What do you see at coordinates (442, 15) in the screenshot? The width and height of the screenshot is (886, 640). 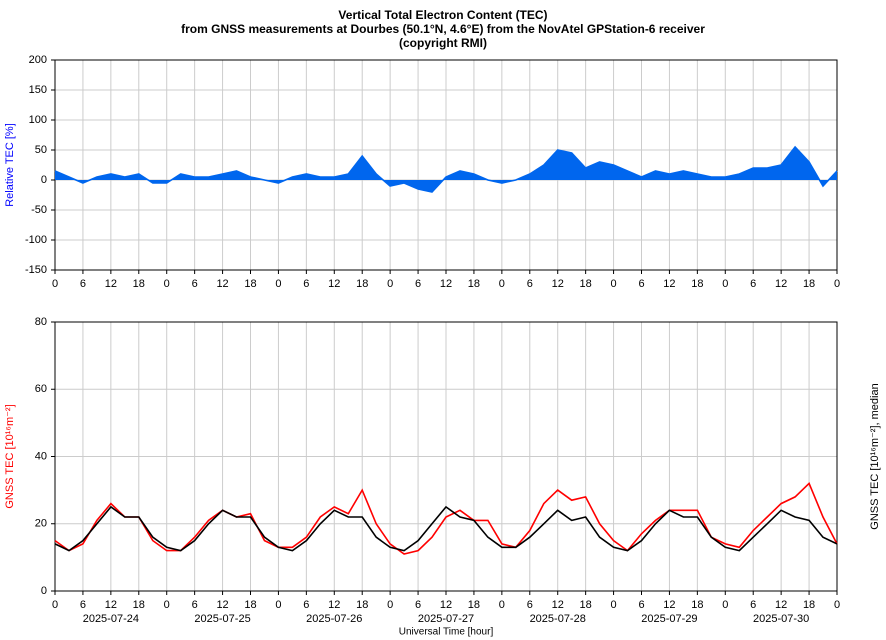 I see `chart-title: Vertical Total Electron Content (TEC)` at bounding box center [442, 15].